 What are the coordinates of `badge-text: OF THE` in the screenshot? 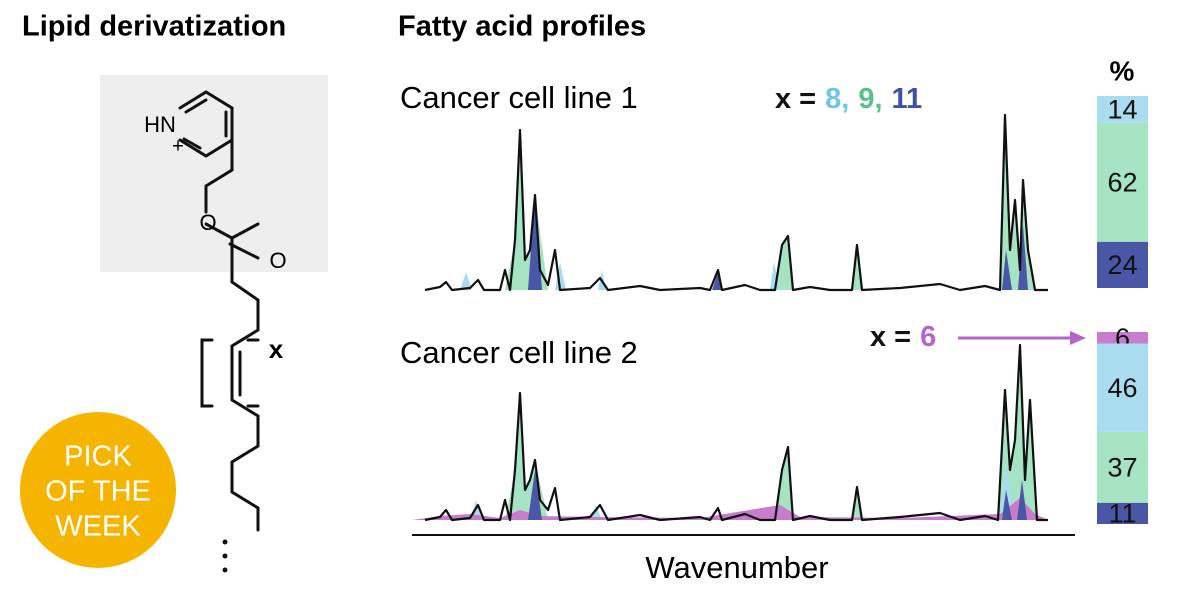 It's located at (98, 492).